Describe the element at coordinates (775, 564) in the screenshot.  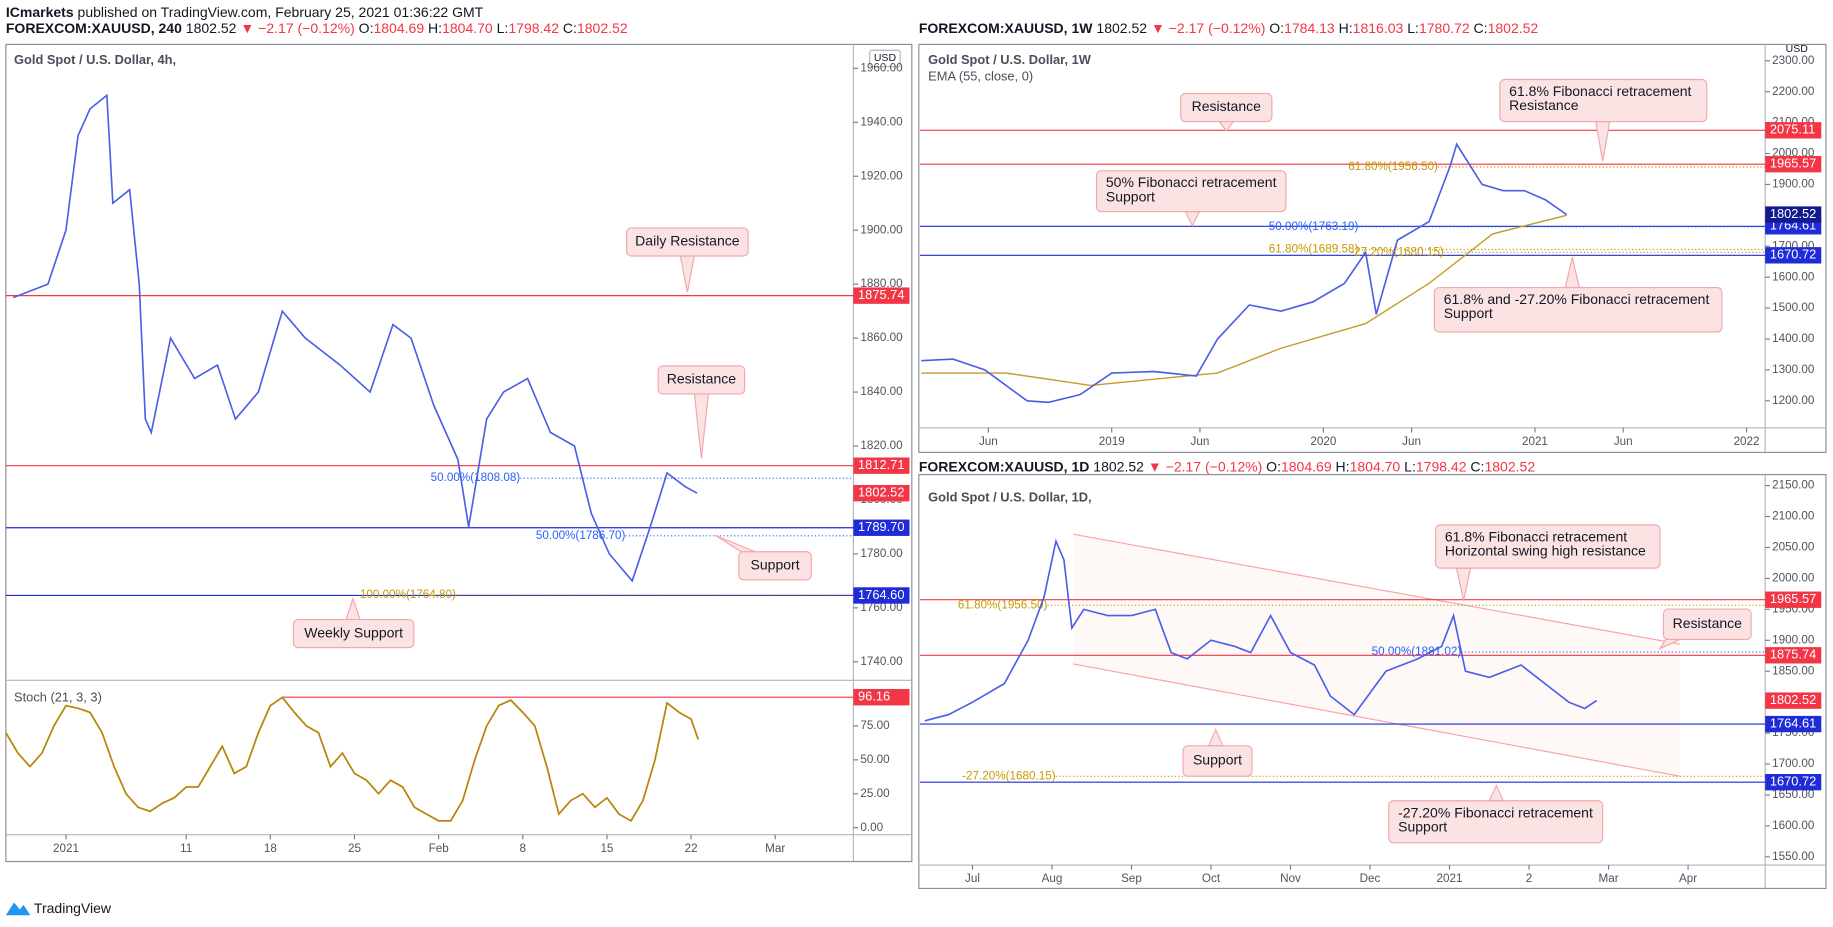
I see `callout-text: Support` at that location.